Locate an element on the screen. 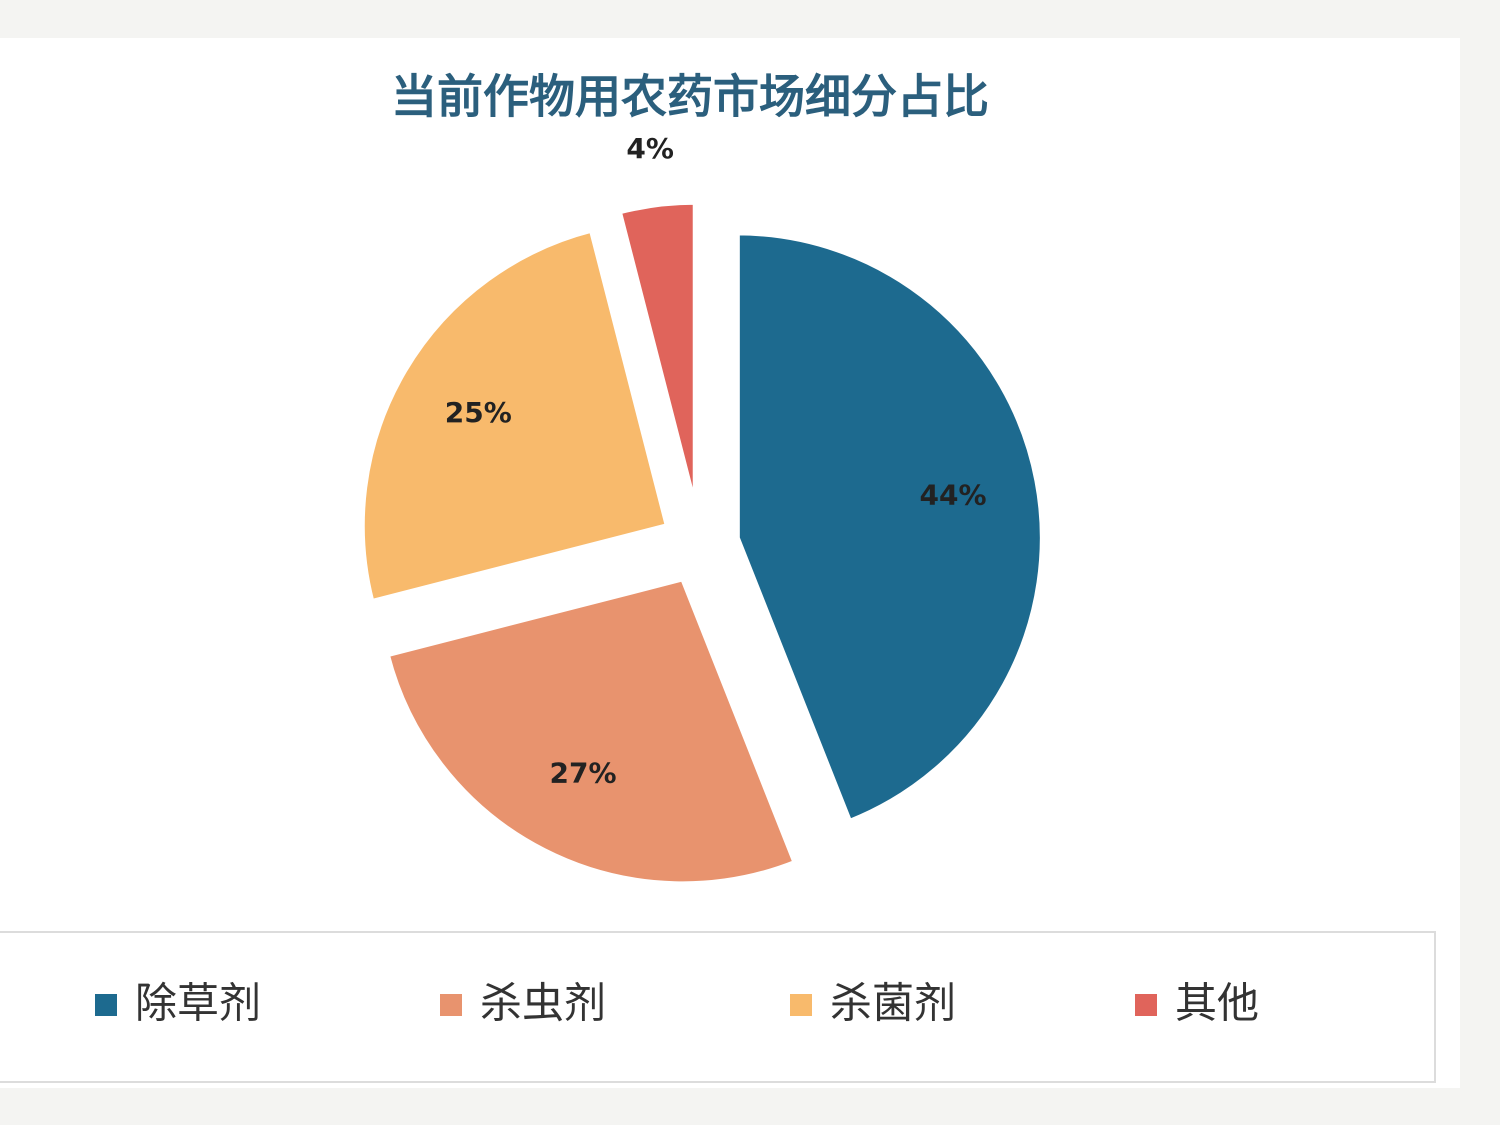 This screenshot has width=1500, height=1125. data-label: 44% is located at coordinates (953, 495).